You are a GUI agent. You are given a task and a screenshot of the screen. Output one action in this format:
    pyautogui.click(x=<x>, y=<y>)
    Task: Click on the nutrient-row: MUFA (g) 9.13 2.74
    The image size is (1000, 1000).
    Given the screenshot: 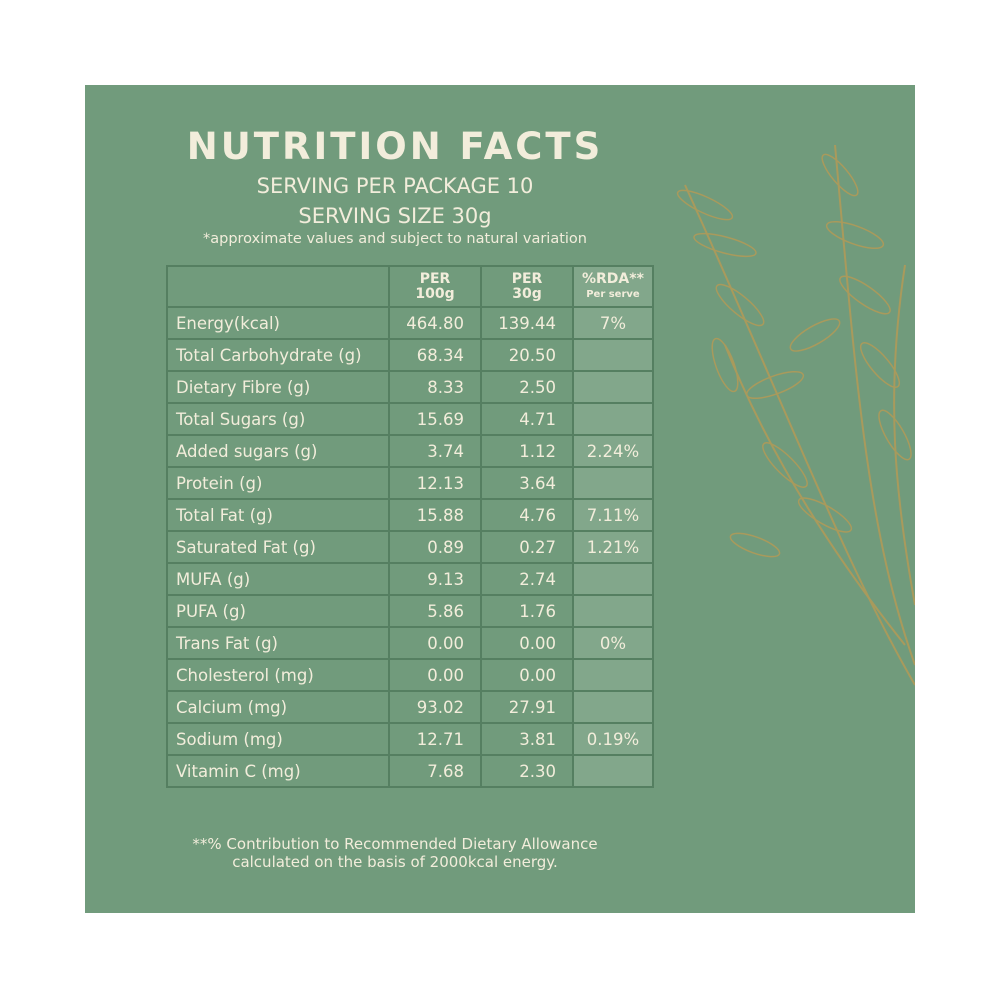 What is the action you would take?
    pyautogui.click(x=410, y=579)
    